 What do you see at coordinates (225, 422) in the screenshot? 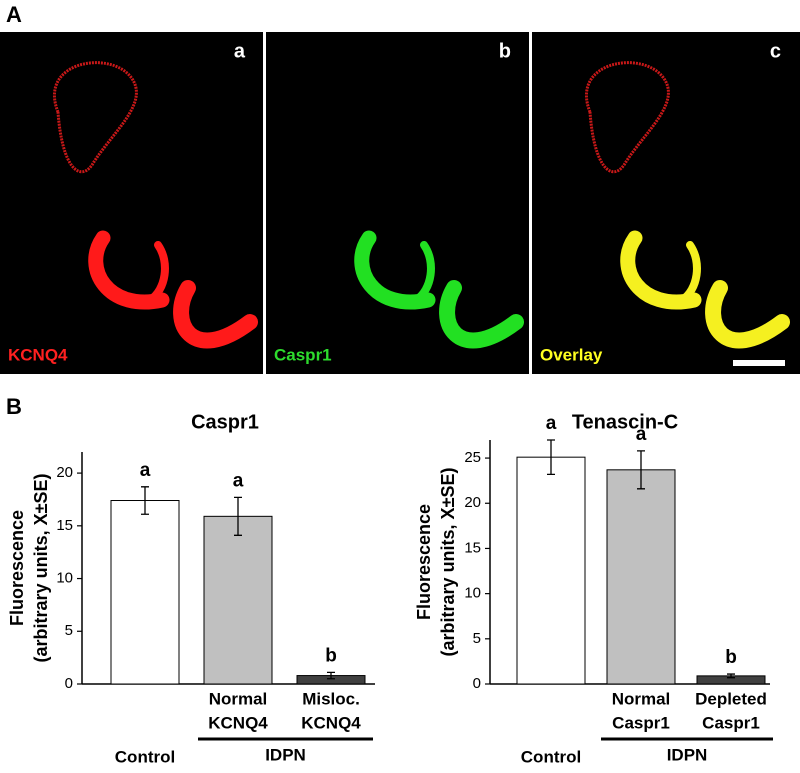
I see `chart-title: Caspr1` at bounding box center [225, 422].